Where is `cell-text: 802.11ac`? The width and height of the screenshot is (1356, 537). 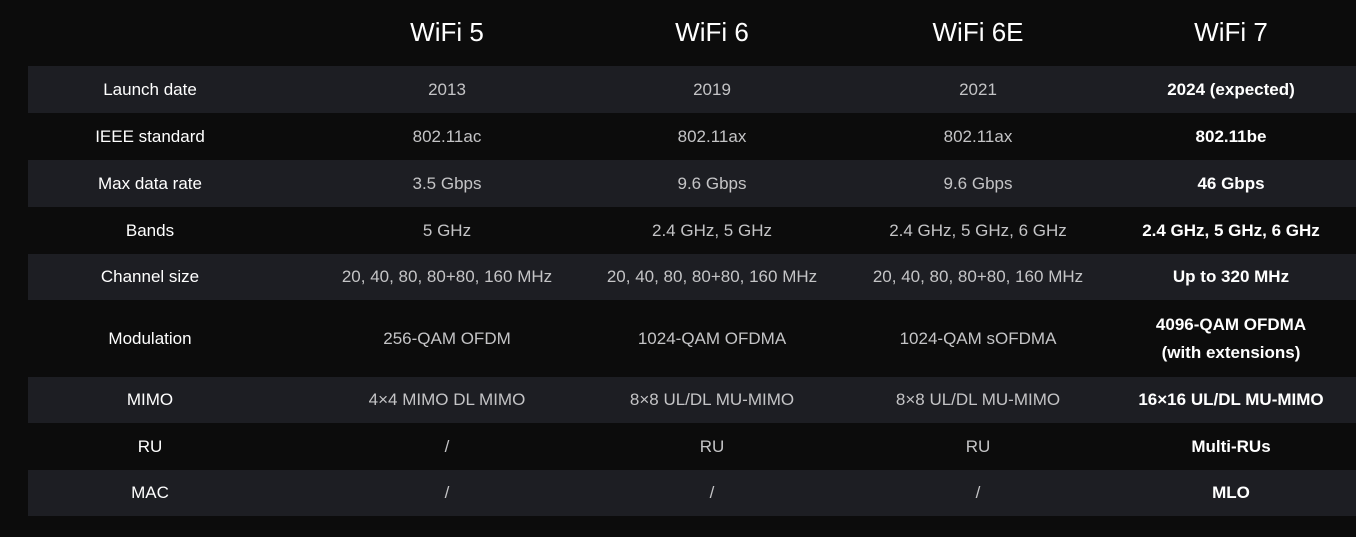
cell-text: 802.11ac is located at coordinates (447, 136).